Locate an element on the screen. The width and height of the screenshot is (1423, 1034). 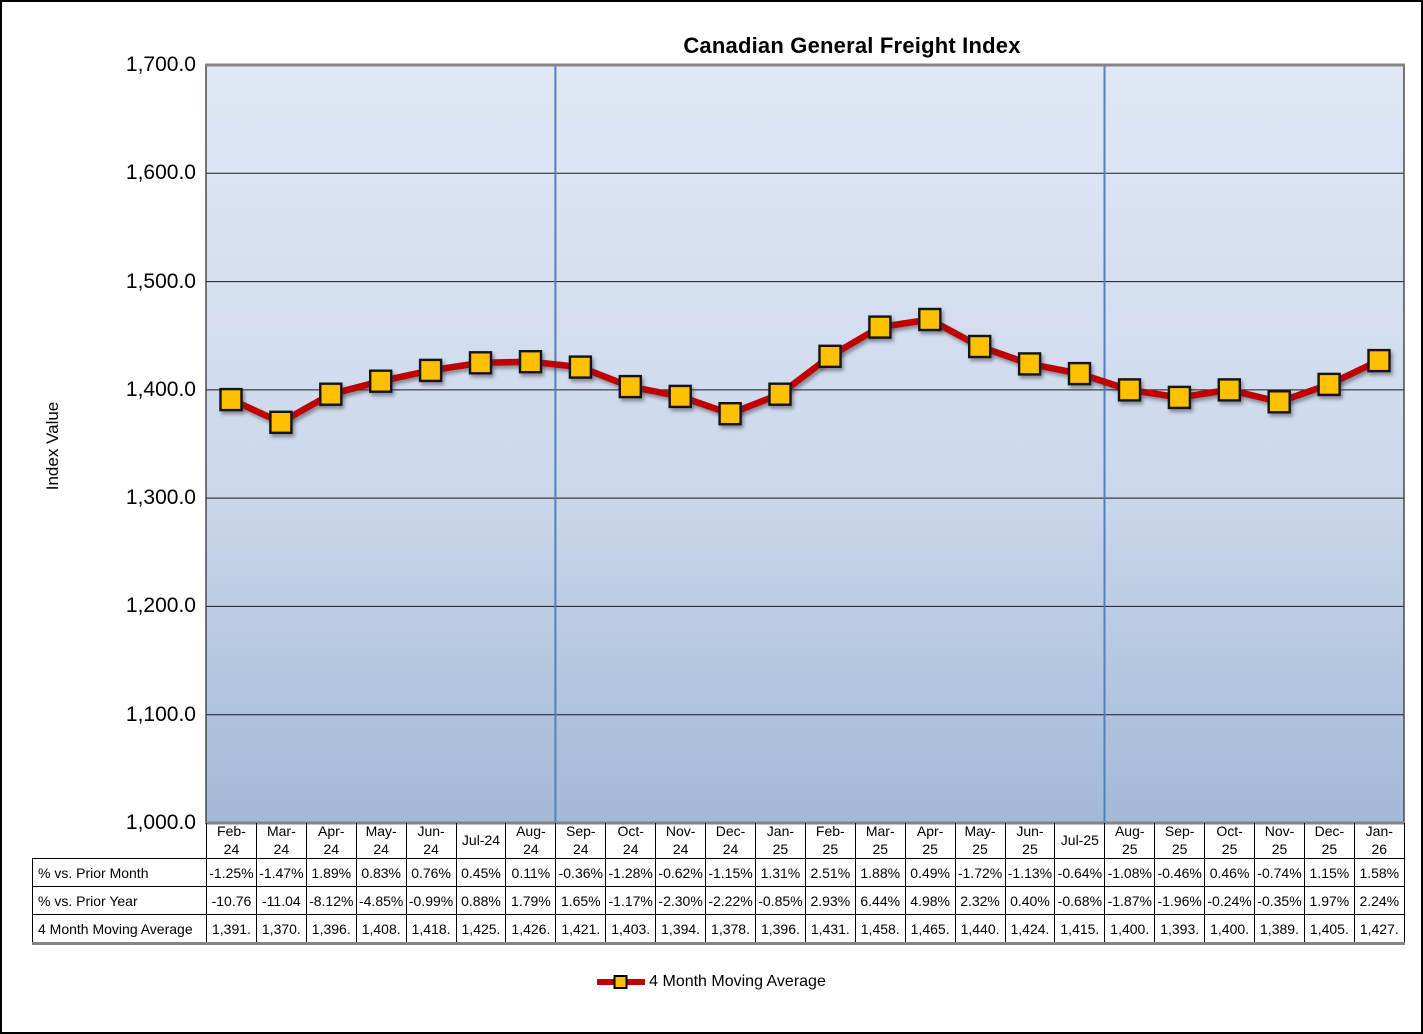
table-cell: 1,426. is located at coordinates (531, 929).